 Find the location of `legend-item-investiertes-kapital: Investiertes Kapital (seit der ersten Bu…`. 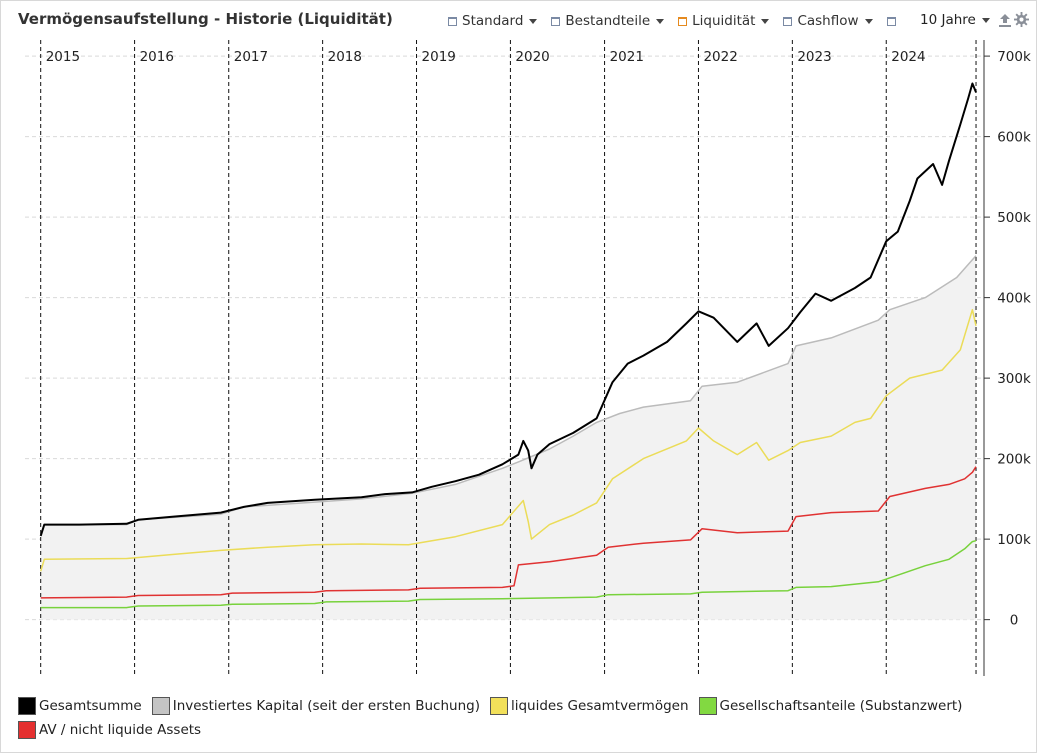

legend-item-investiertes-kapital: Investiertes Kapital (seit der ersten Bu… is located at coordinates (315, 706).